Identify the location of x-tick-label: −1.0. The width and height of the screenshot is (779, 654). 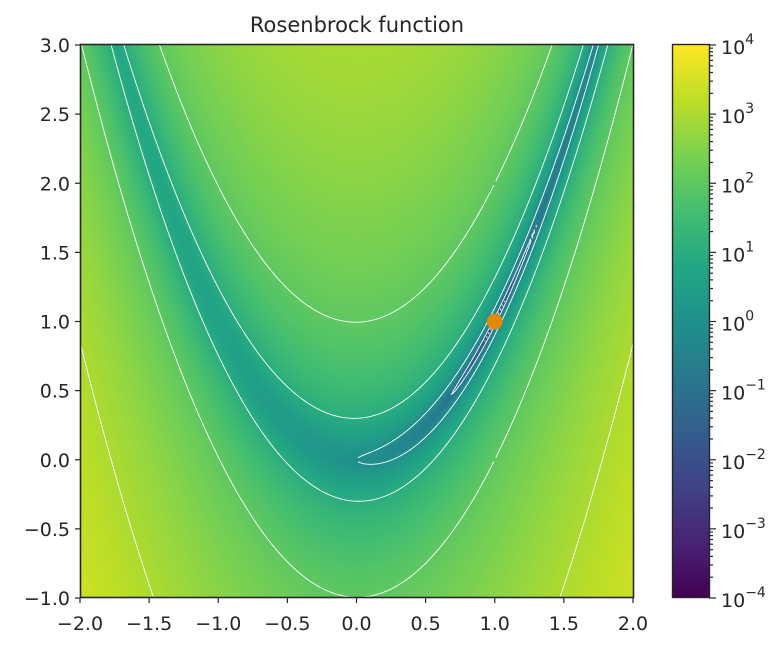
(218, 624).